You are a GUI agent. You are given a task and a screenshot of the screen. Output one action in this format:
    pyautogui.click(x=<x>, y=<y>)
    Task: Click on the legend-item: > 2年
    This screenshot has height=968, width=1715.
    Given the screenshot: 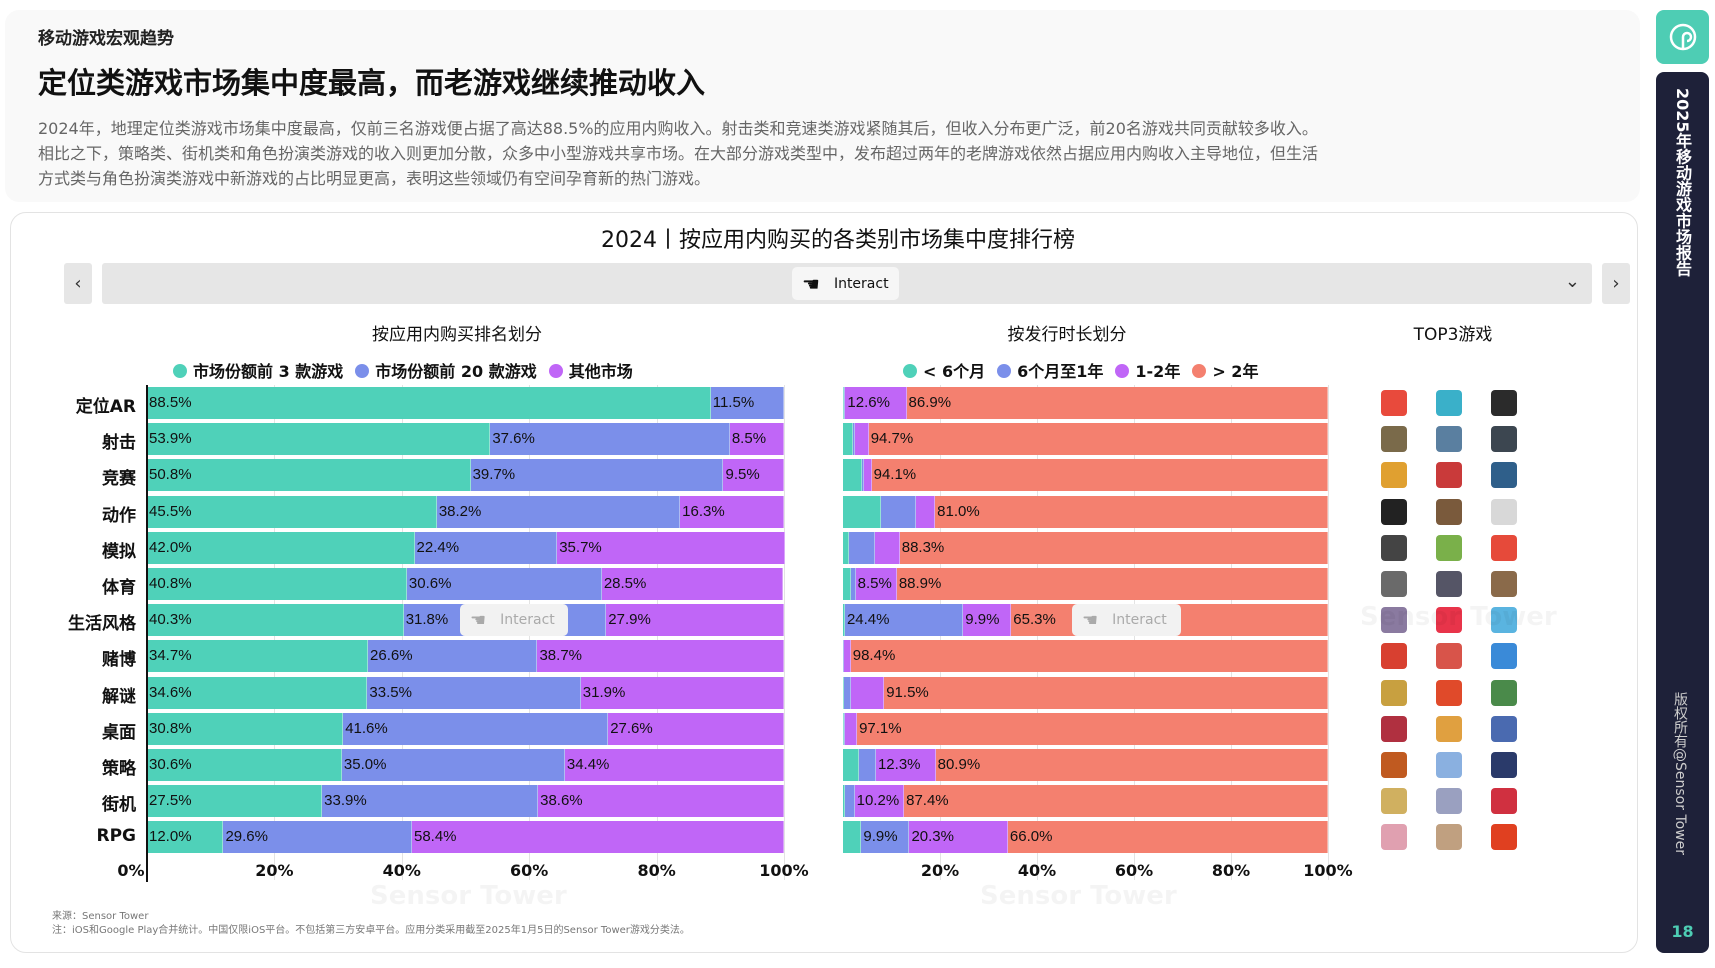 What is the action you would take?
    pyautogui.click(x=1225, y=370)
    